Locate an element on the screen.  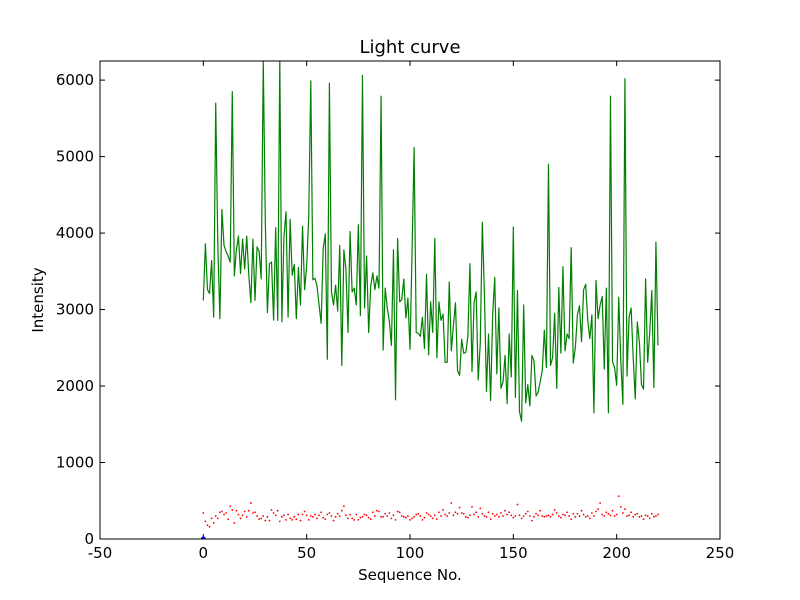
y-tick-label: 1000 is located at coordinates (75, 463).